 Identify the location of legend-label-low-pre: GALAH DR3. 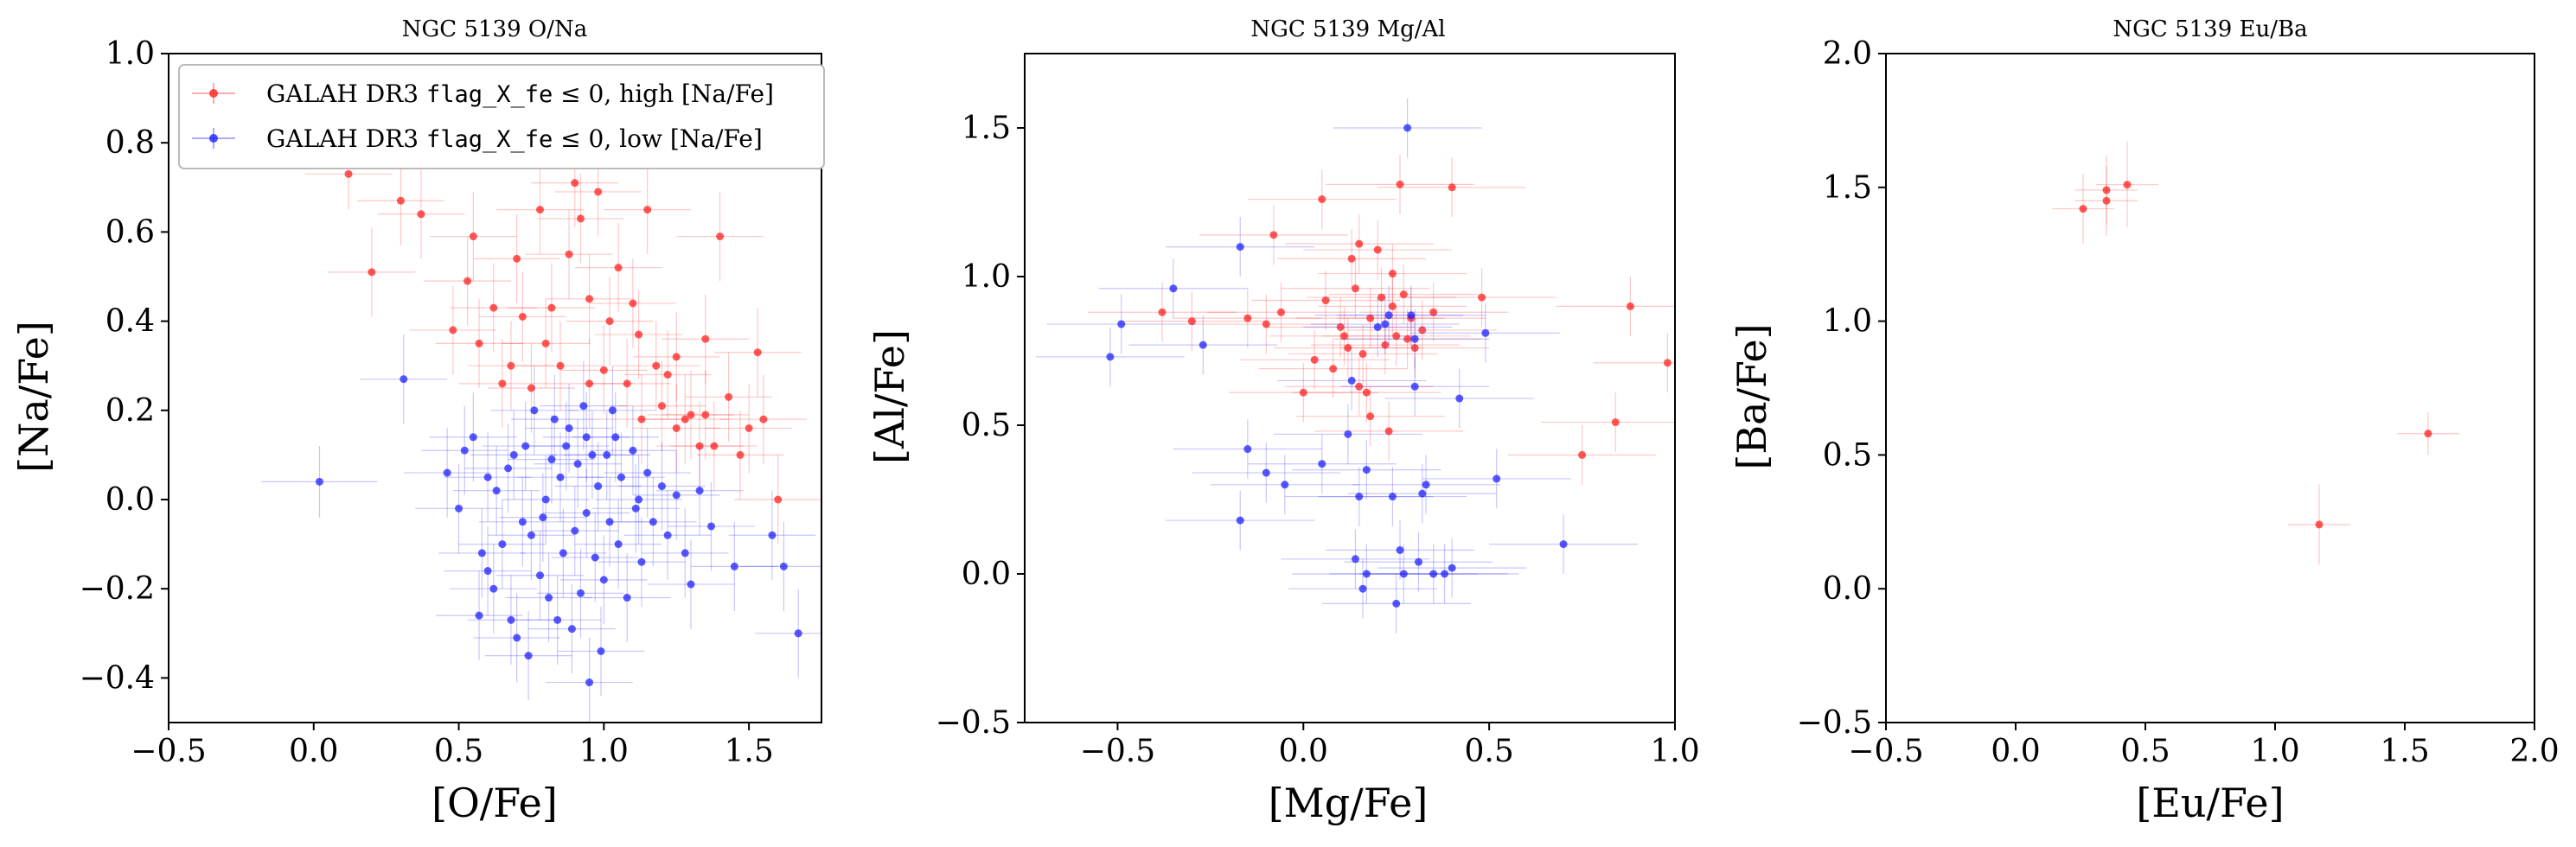
(346, 138).